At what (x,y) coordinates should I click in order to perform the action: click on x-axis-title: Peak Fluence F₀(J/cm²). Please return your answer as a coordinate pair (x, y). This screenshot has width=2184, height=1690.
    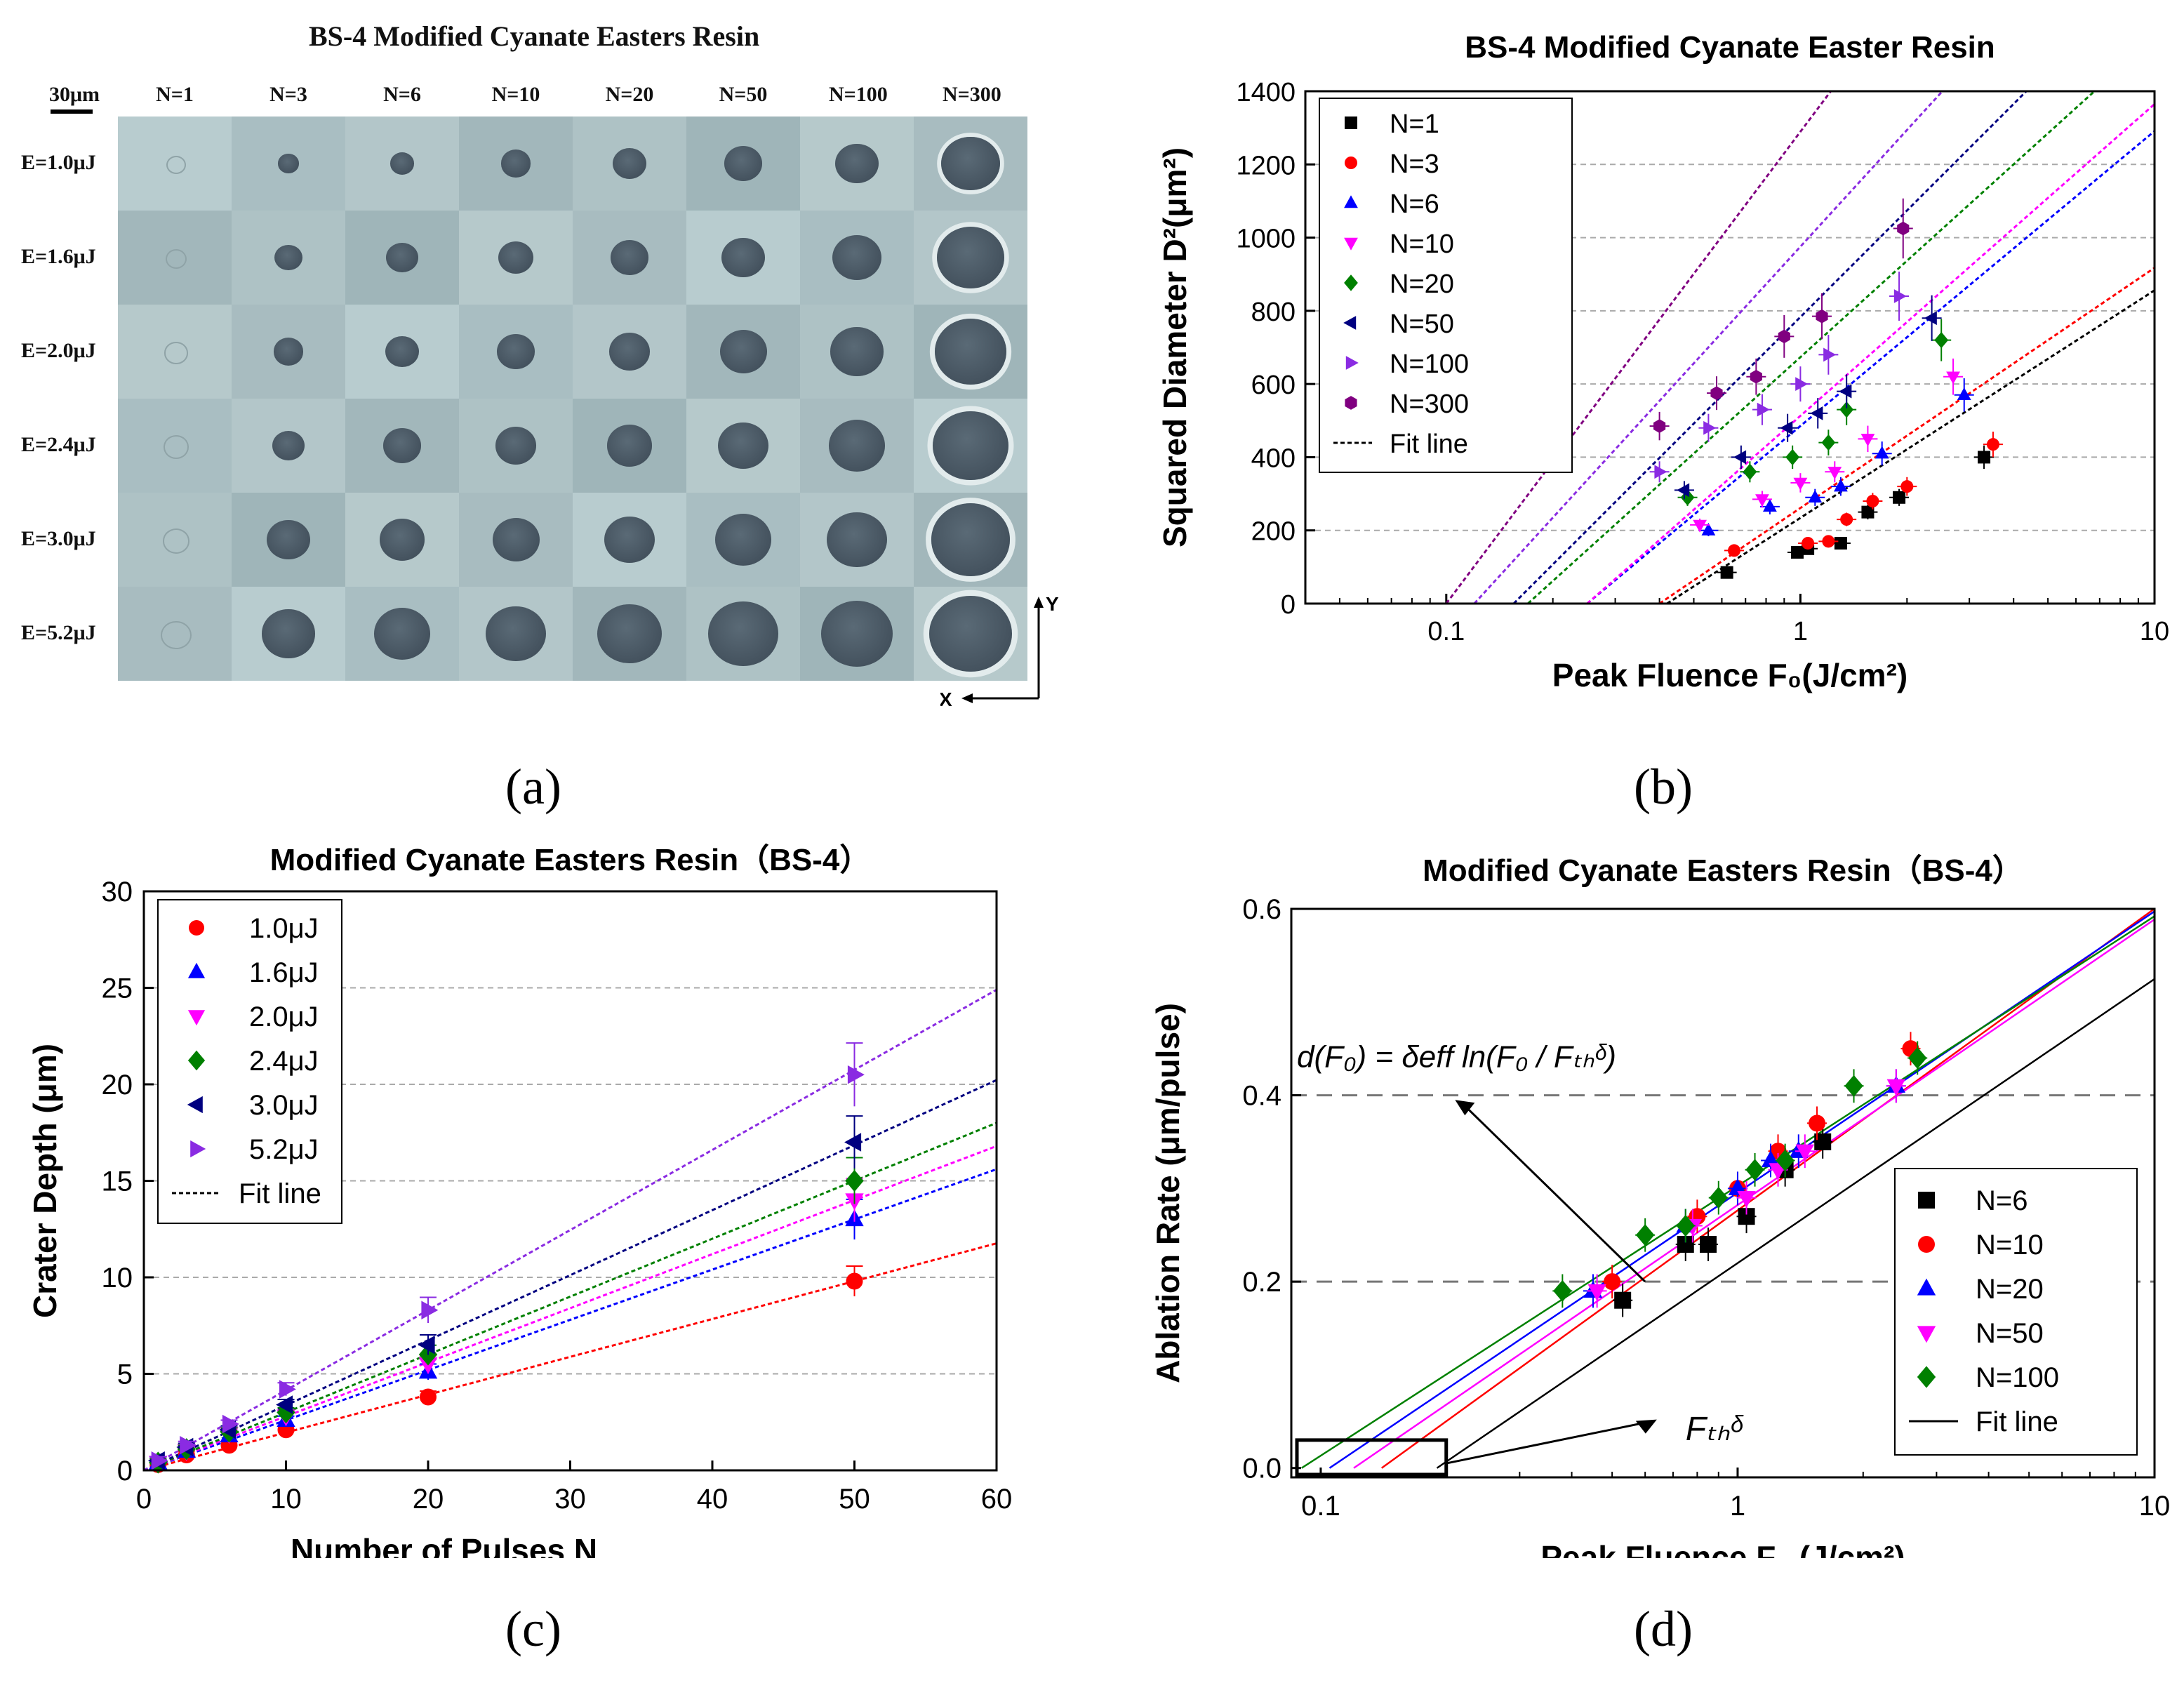
    Looking at the image, I should click on (1729, 675).